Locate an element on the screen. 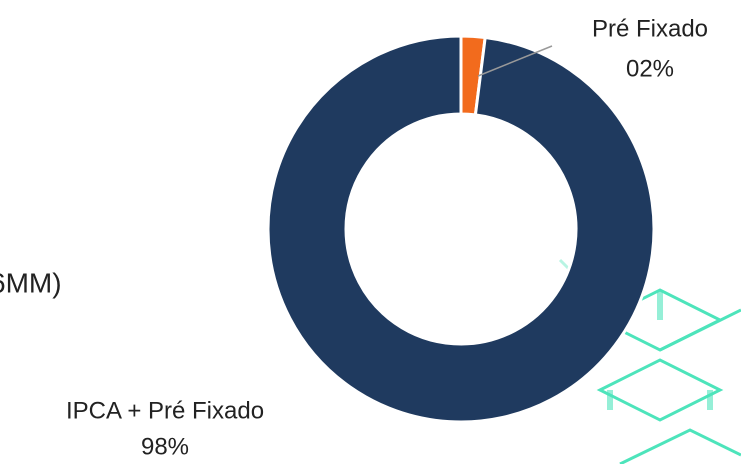  slice-label: Pré Fixado is located at coordinates (650, 28).